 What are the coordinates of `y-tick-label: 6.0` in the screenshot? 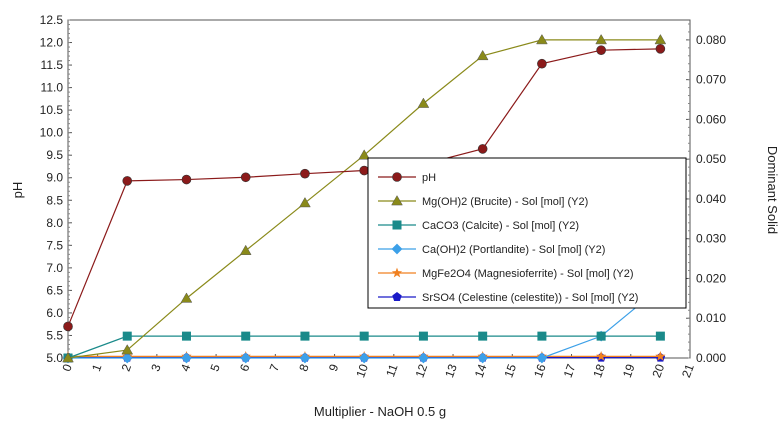 It's located at (54, 313).